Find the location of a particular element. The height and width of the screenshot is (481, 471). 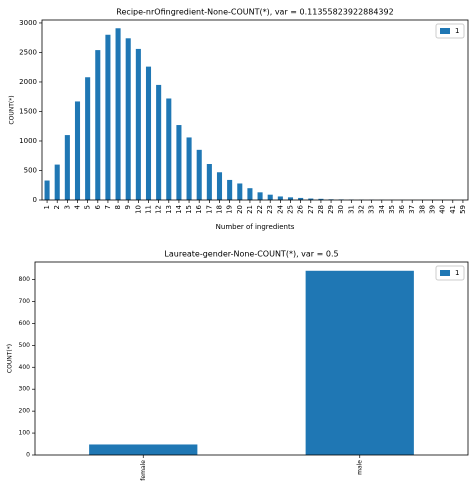

x-tick-label: 30 is located at coordinates (341, 209).